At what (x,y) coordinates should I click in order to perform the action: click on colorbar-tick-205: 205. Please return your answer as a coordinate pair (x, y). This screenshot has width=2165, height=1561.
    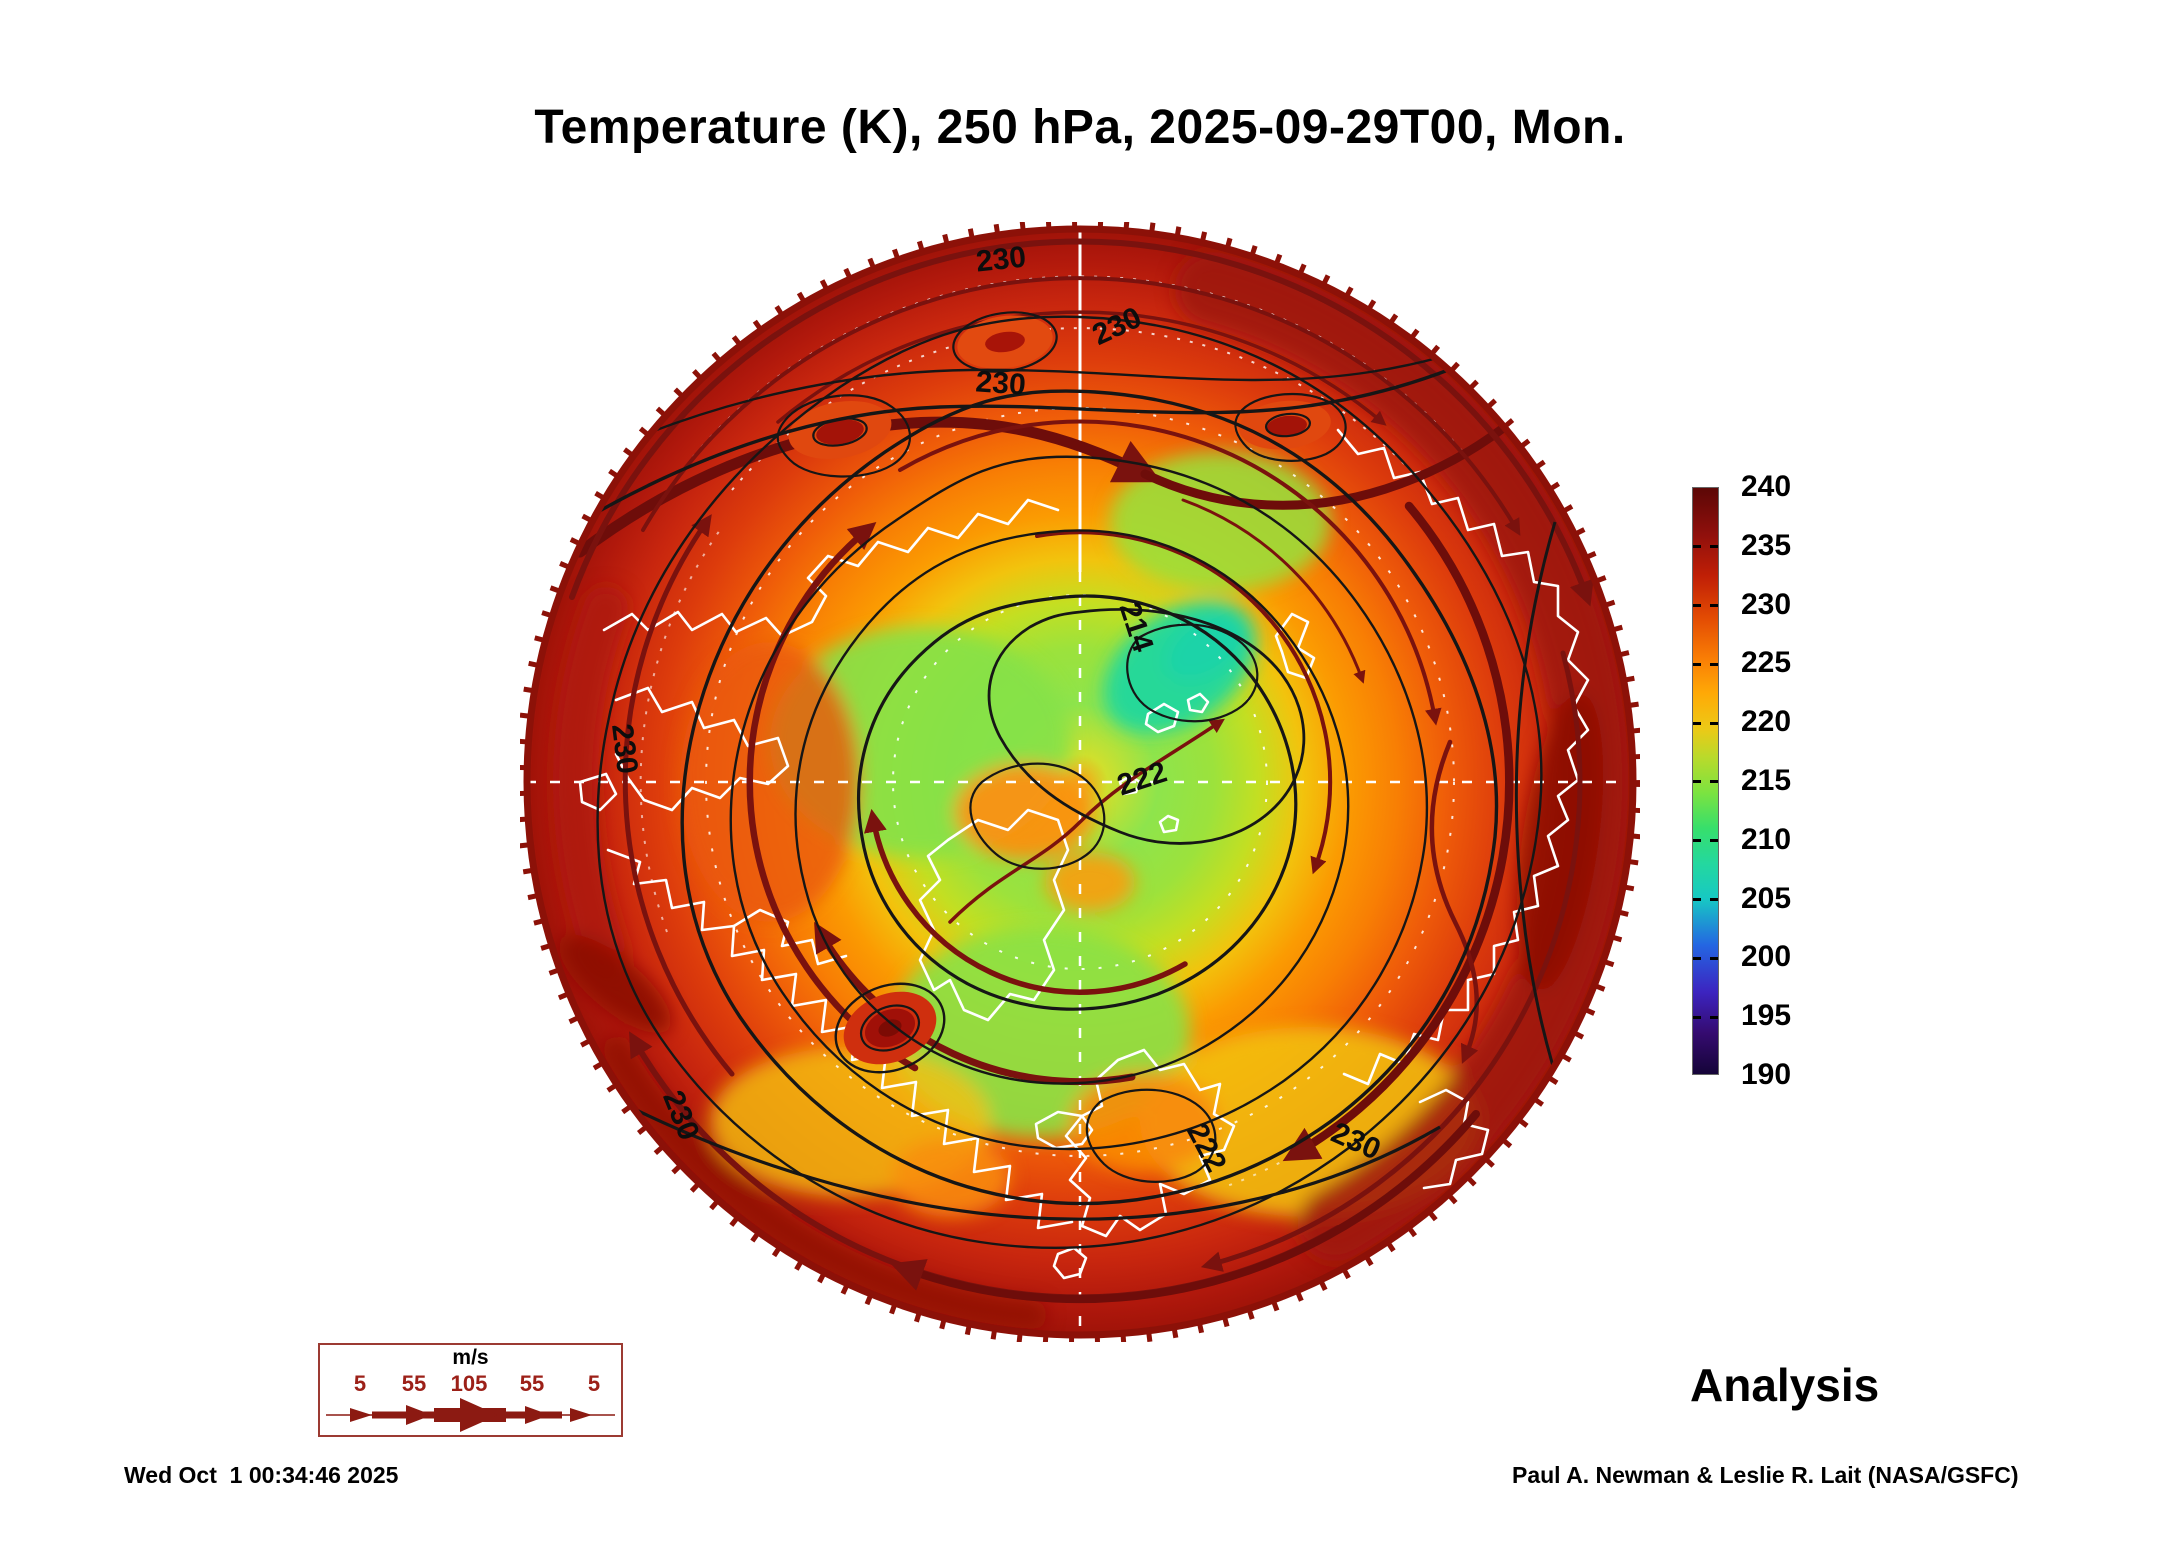
    Looking at the image, I should click on (1766, 898).